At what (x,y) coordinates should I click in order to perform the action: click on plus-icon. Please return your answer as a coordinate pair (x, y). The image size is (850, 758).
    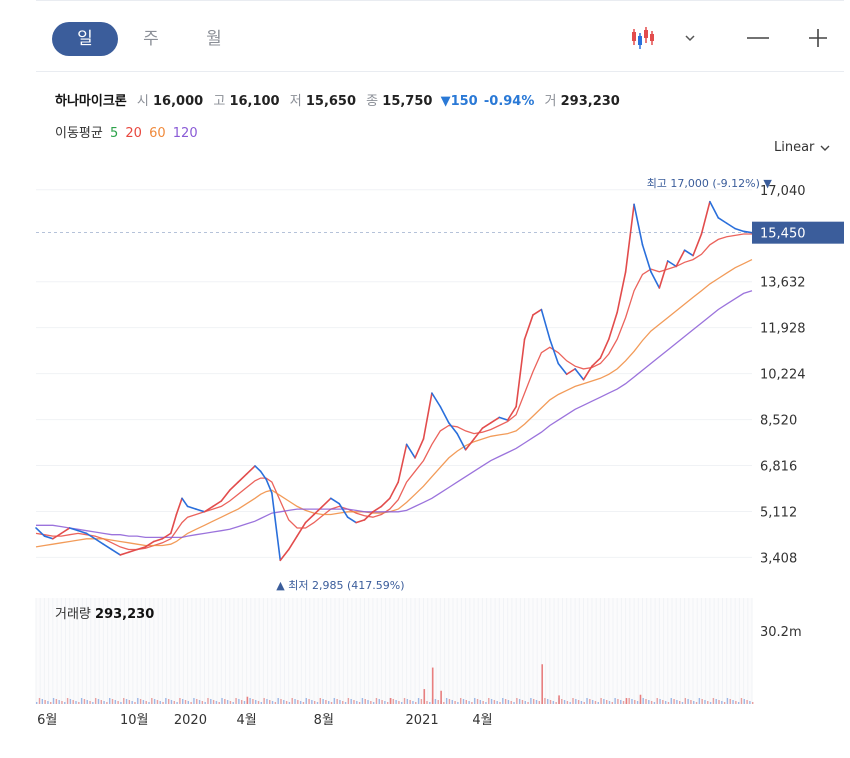
    Looking at the image, I should click on (817, 38).